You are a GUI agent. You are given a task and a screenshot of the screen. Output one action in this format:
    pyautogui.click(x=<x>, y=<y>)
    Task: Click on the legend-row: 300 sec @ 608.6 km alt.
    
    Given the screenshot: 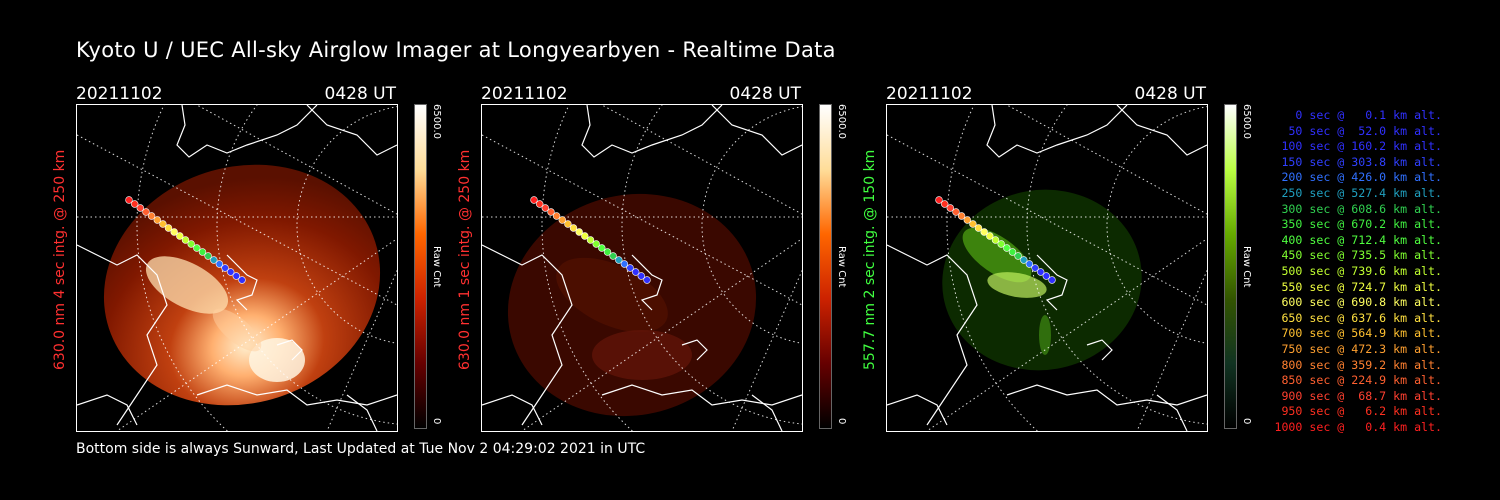 What is the action you would take?
    pyautogui.click(x=1361, y=208)
    